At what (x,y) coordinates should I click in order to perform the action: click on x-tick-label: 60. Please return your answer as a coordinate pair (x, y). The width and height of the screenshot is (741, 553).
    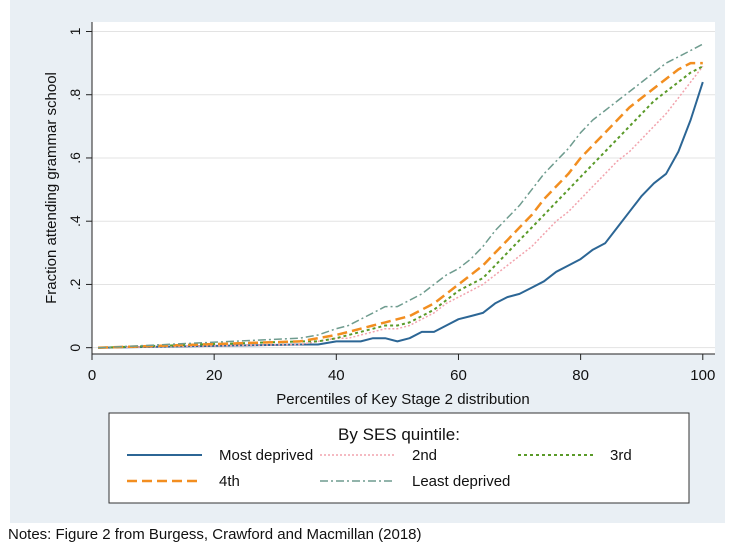
    Looking at the image, I should click on (458, 375).